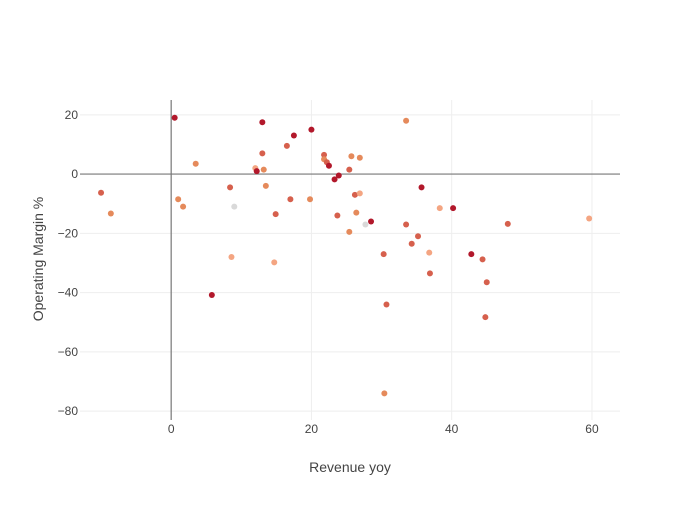 This screenshot has width=700, height=505. What do you see at coordinates (452, 429) in the screenshot?
I see `x-tick-label: 40` at bounding box center [452, 429].